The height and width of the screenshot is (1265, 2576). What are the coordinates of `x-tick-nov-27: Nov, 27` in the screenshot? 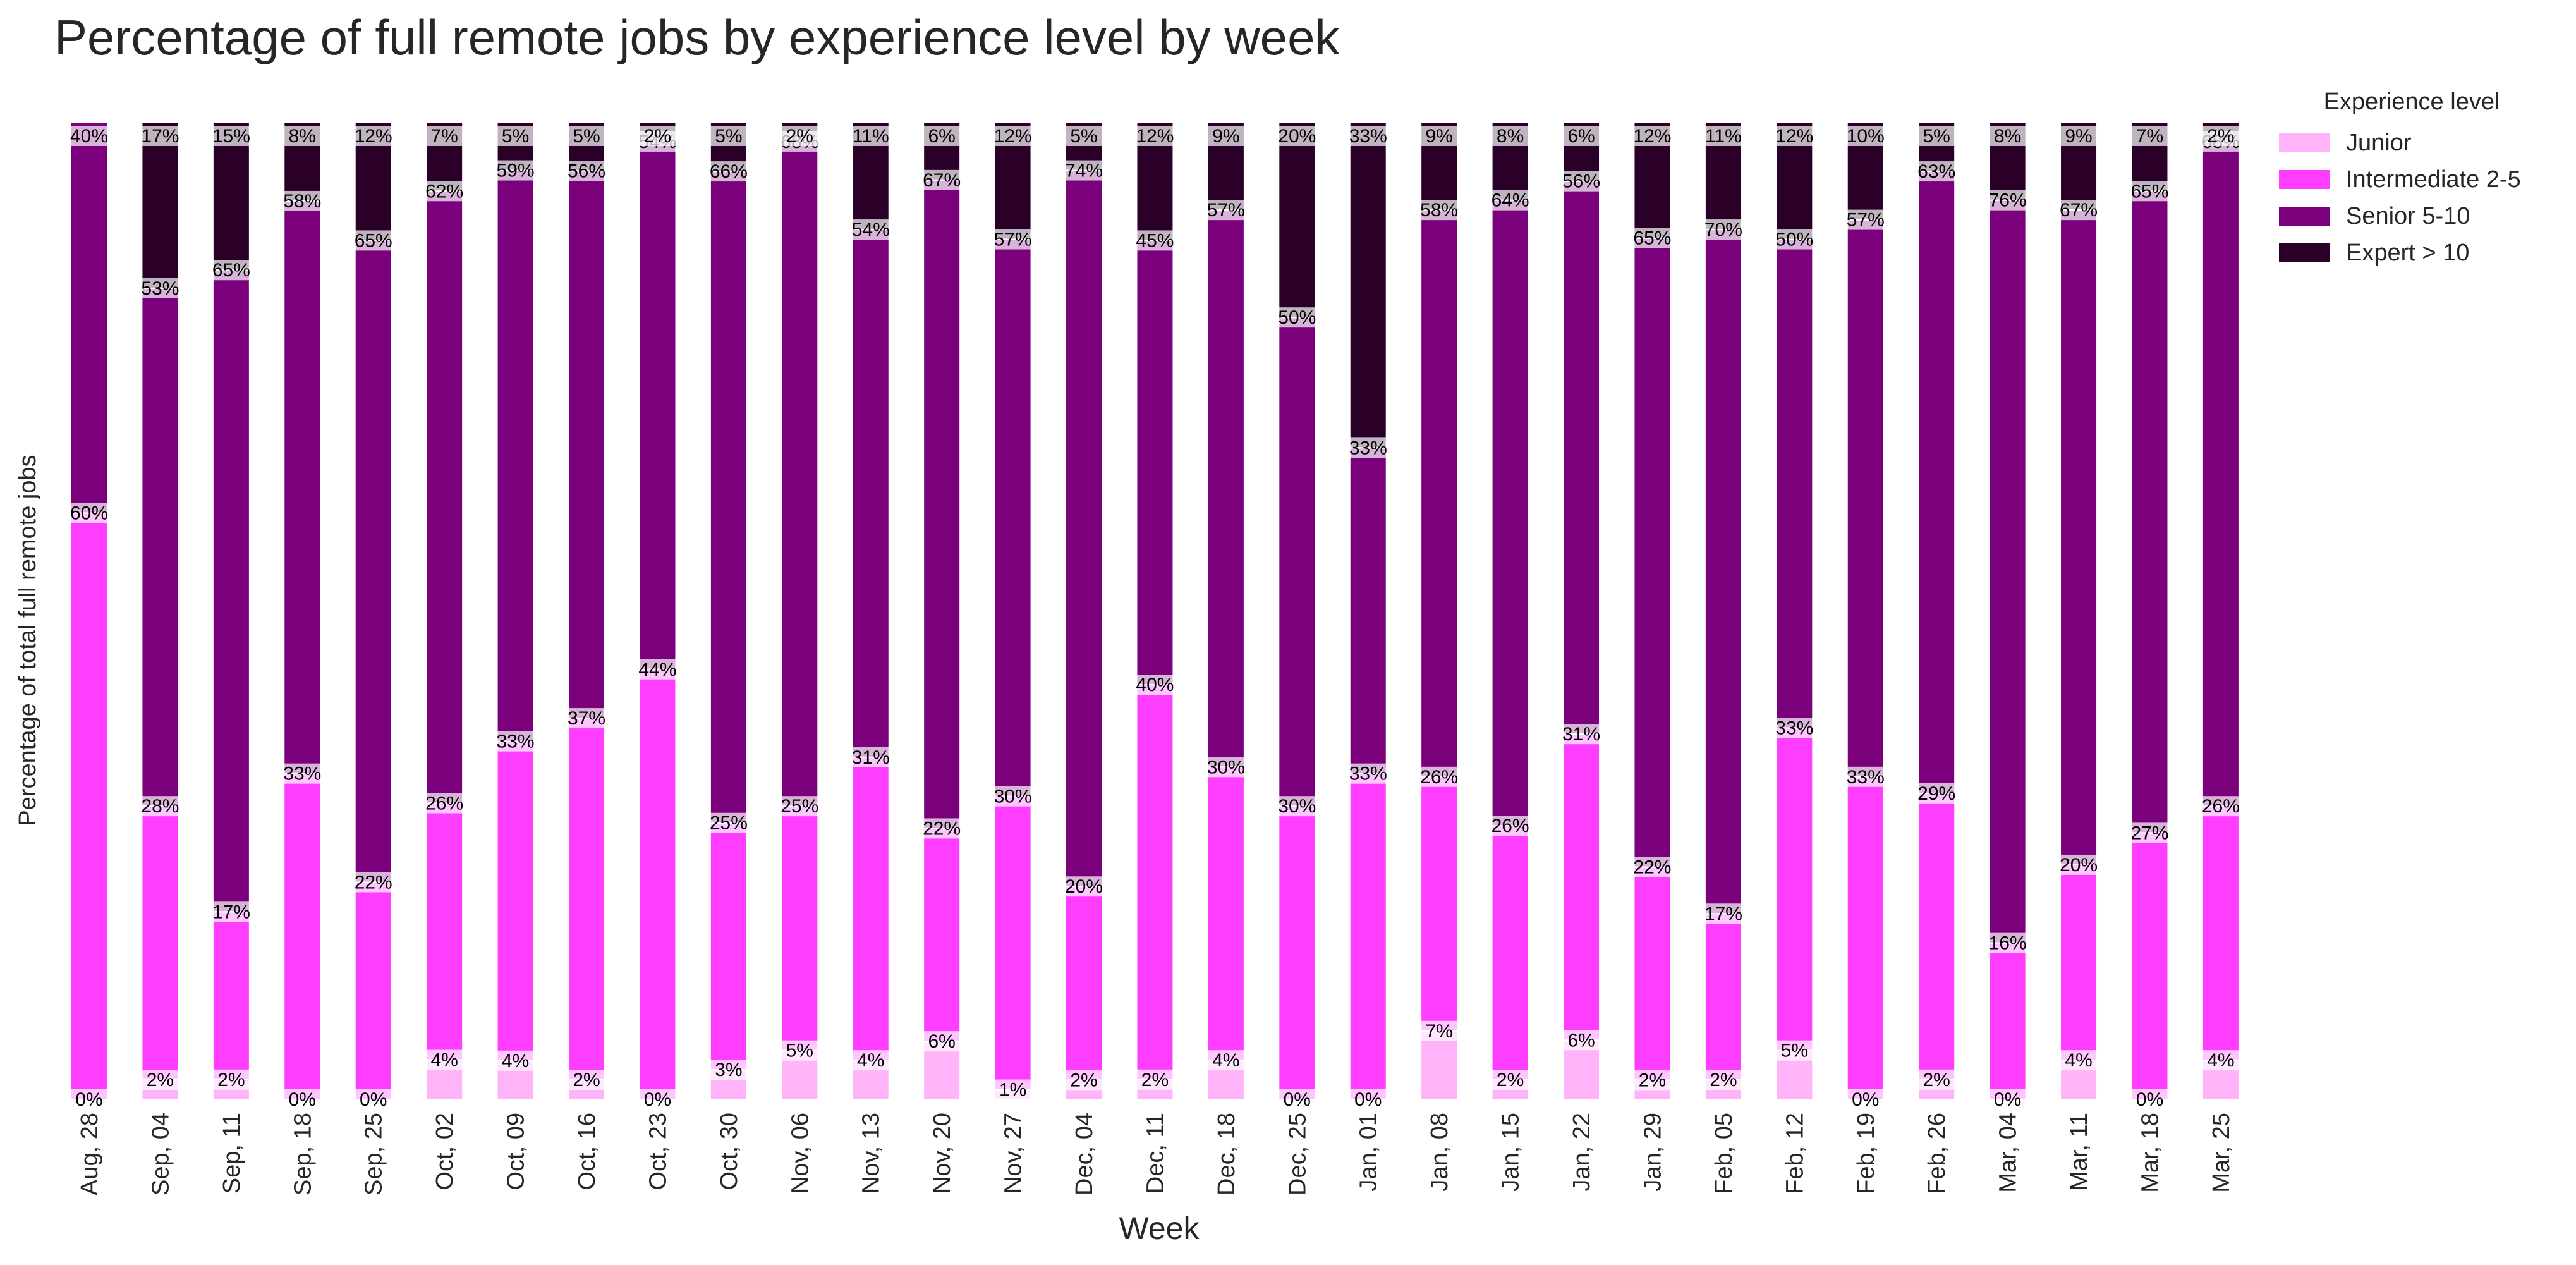 It's located at (1014, 1153).